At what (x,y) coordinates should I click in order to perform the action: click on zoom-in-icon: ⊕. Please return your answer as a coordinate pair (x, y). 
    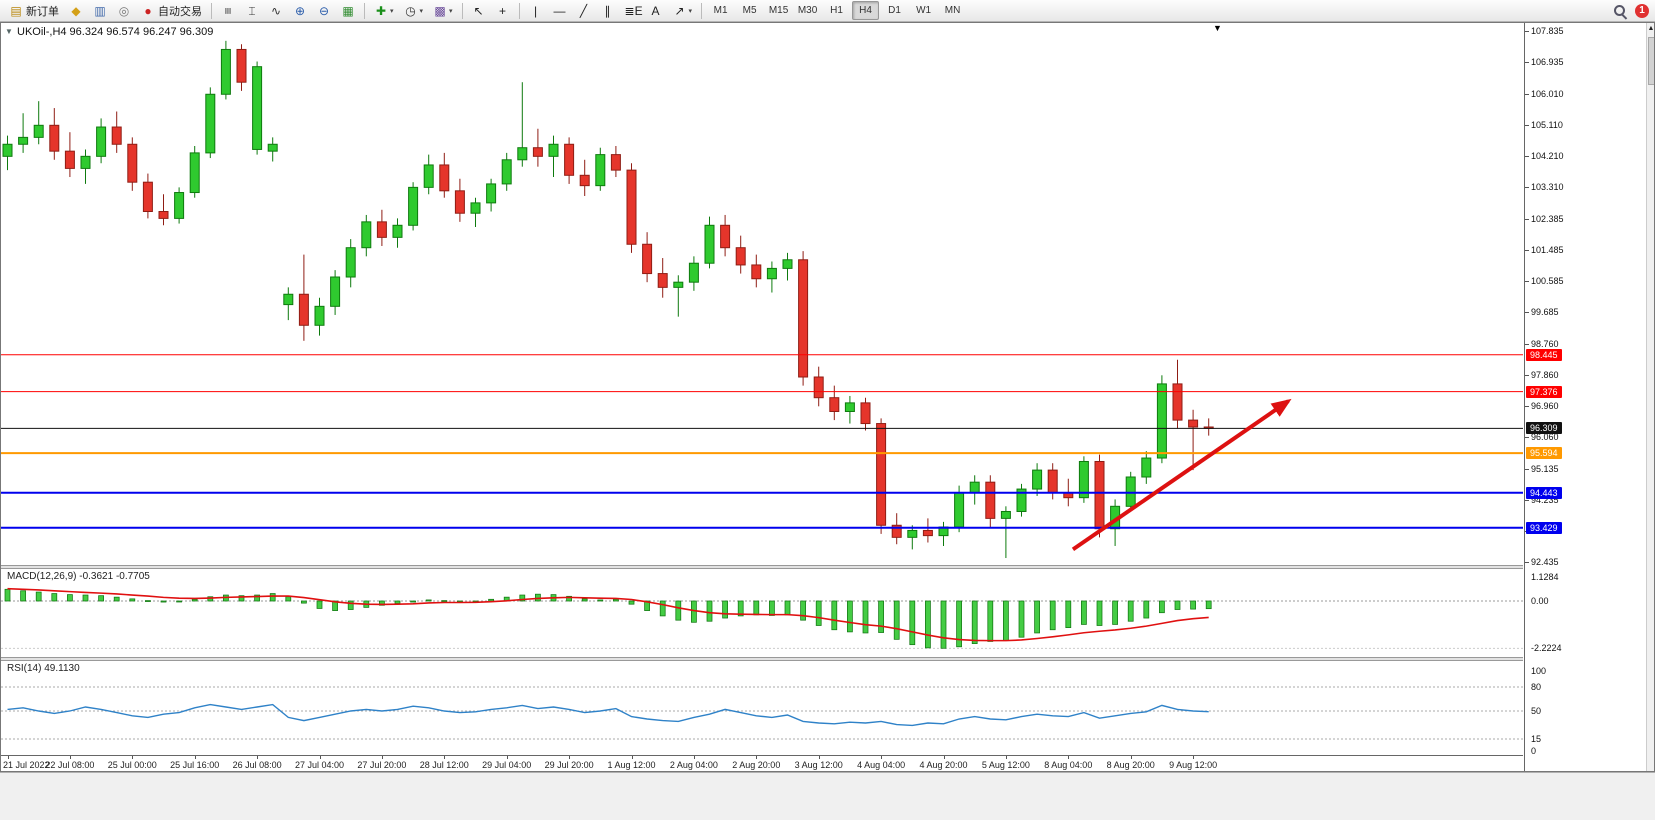
    Looking at the image, I should click on (300, 10).